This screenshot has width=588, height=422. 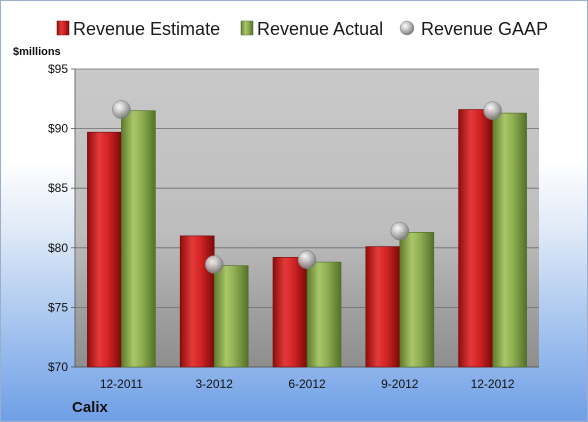 I want to click on legend-swatch-gaap, so click(x=407, y=28).